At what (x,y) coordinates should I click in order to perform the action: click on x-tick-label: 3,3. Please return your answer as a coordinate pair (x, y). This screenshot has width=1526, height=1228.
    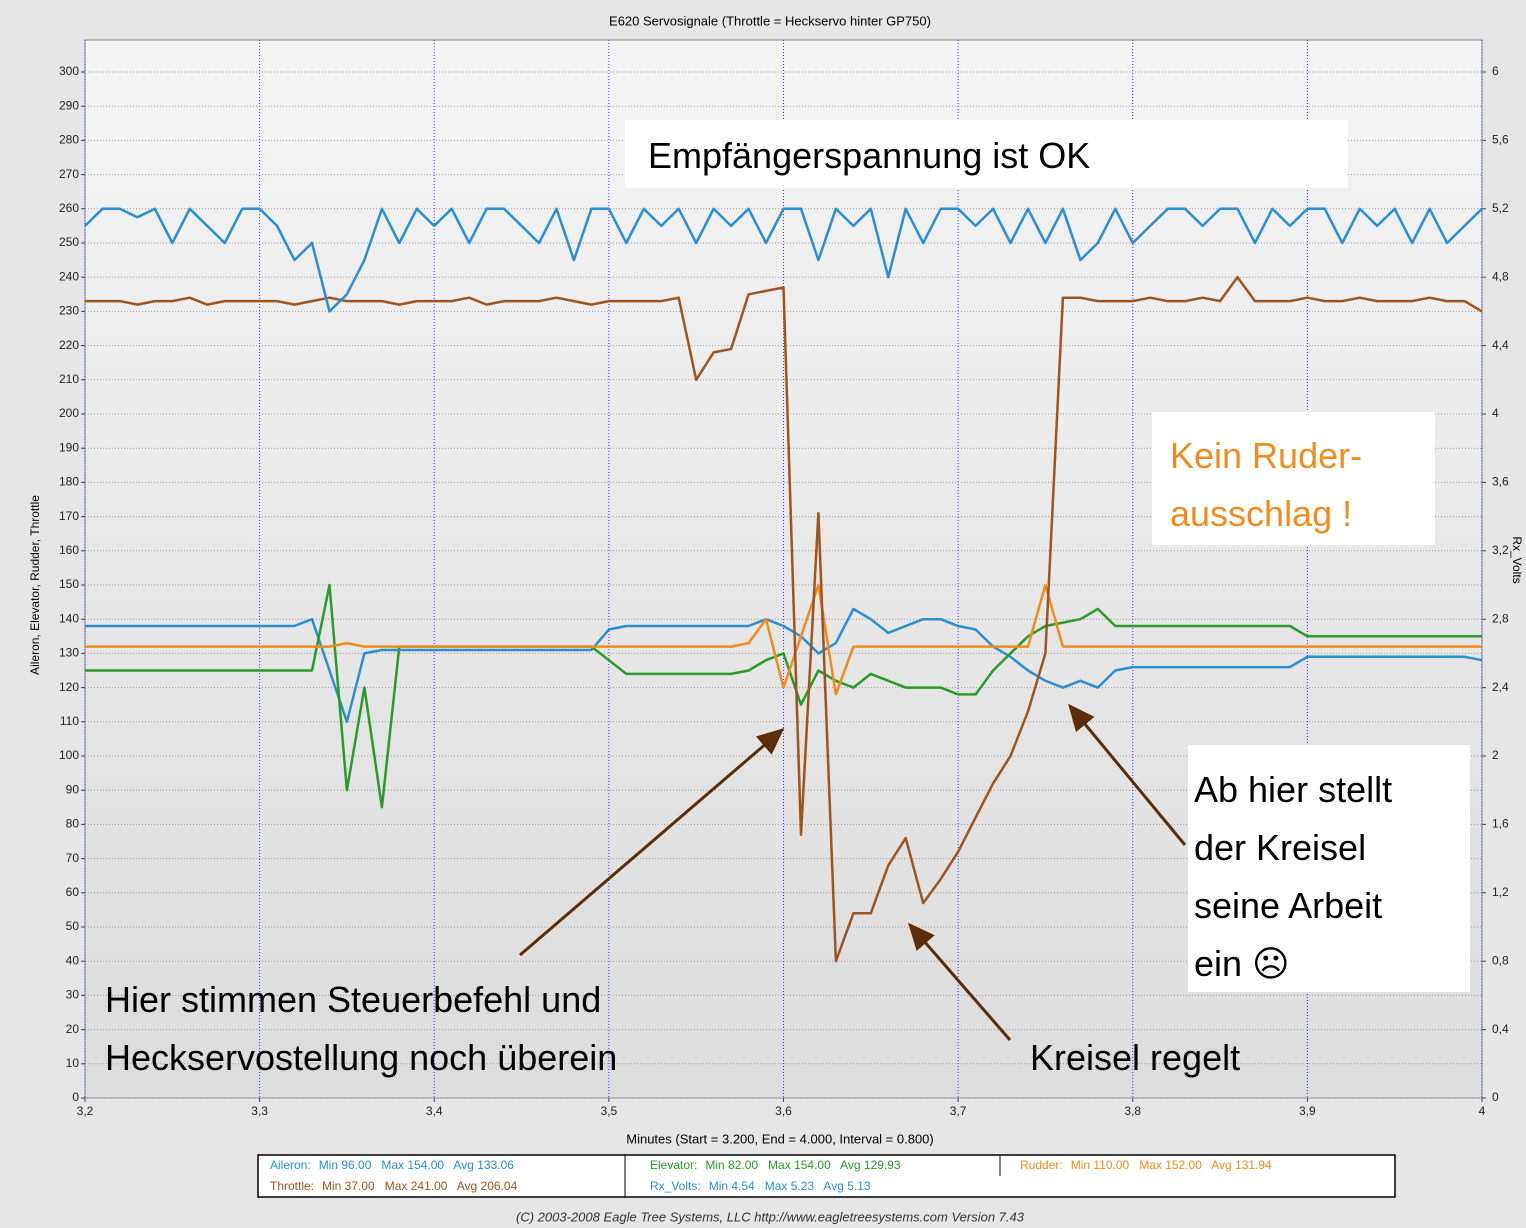
    Looking at the image, I should click on (259, 1111).